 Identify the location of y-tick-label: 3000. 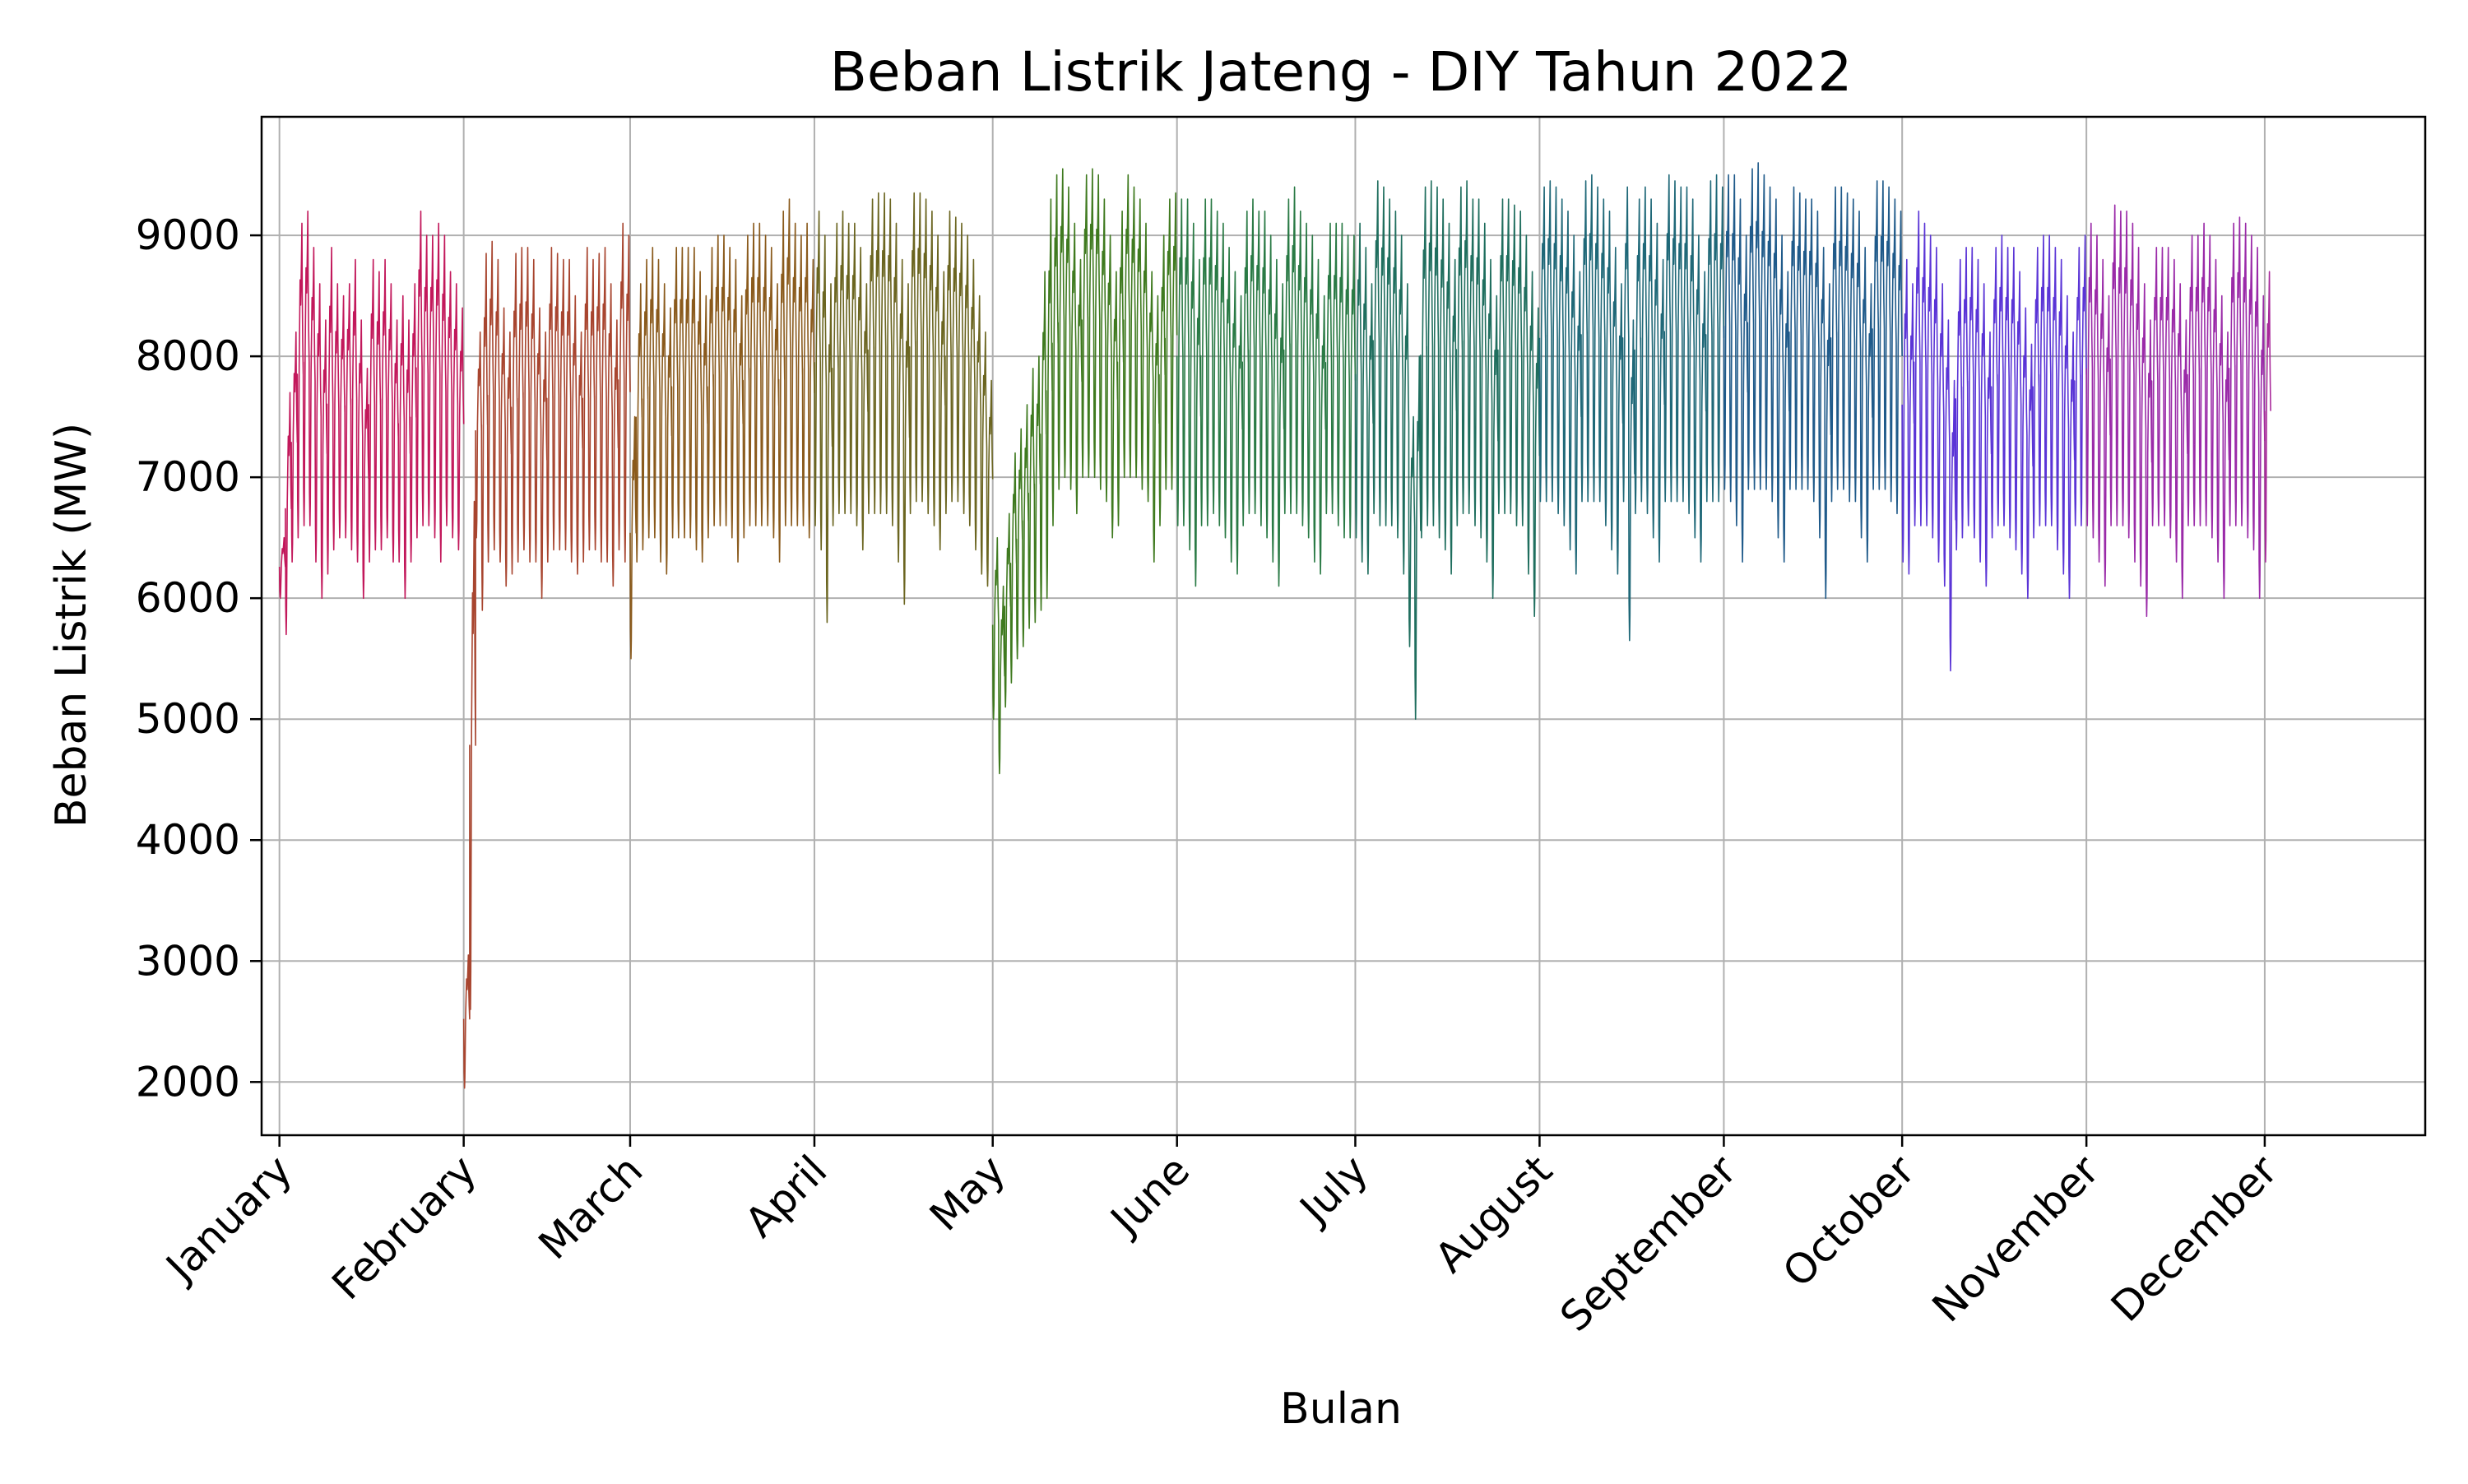
(188, 961).